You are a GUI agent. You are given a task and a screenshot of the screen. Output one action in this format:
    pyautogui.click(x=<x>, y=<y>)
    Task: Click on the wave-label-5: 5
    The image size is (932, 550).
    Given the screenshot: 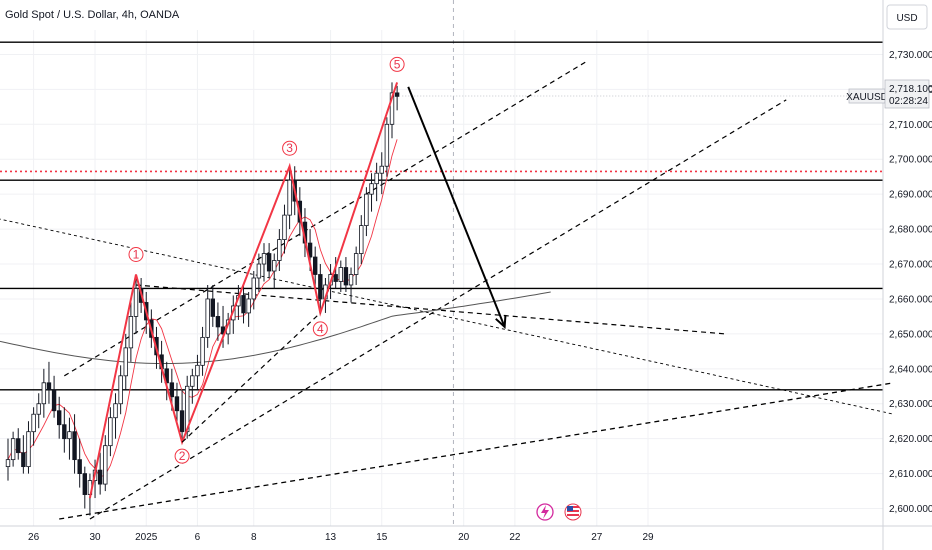 What is the action you would take?
    pyautogui.click(x=397, y=64)
    